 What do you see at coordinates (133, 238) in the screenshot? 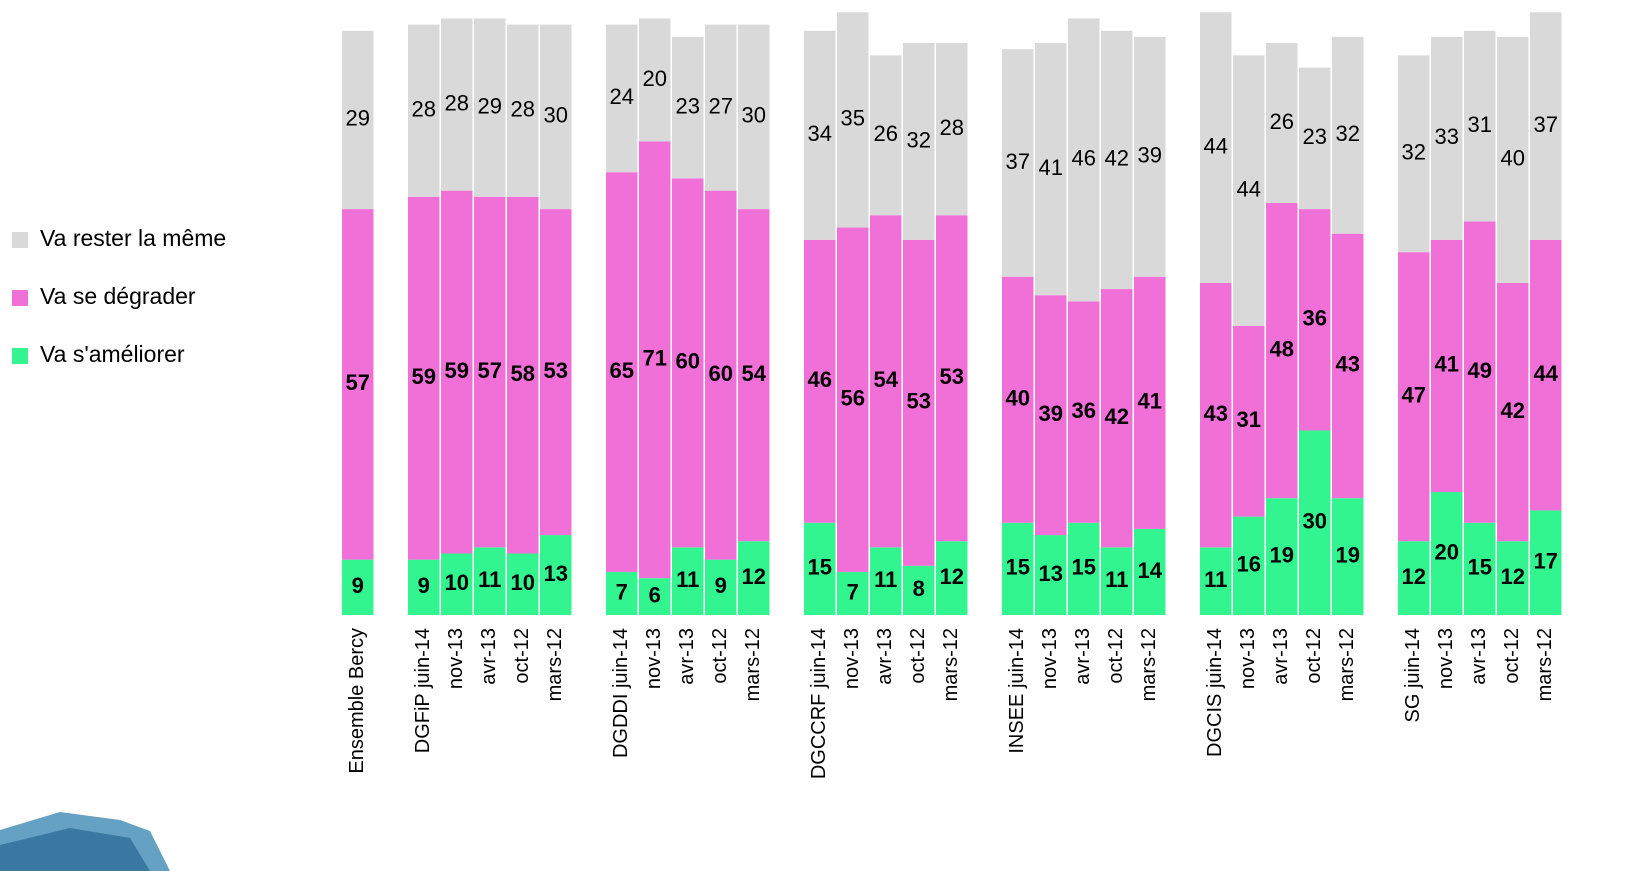
I see `legend-label: Va rester la même` at bounding box center [133, 238].